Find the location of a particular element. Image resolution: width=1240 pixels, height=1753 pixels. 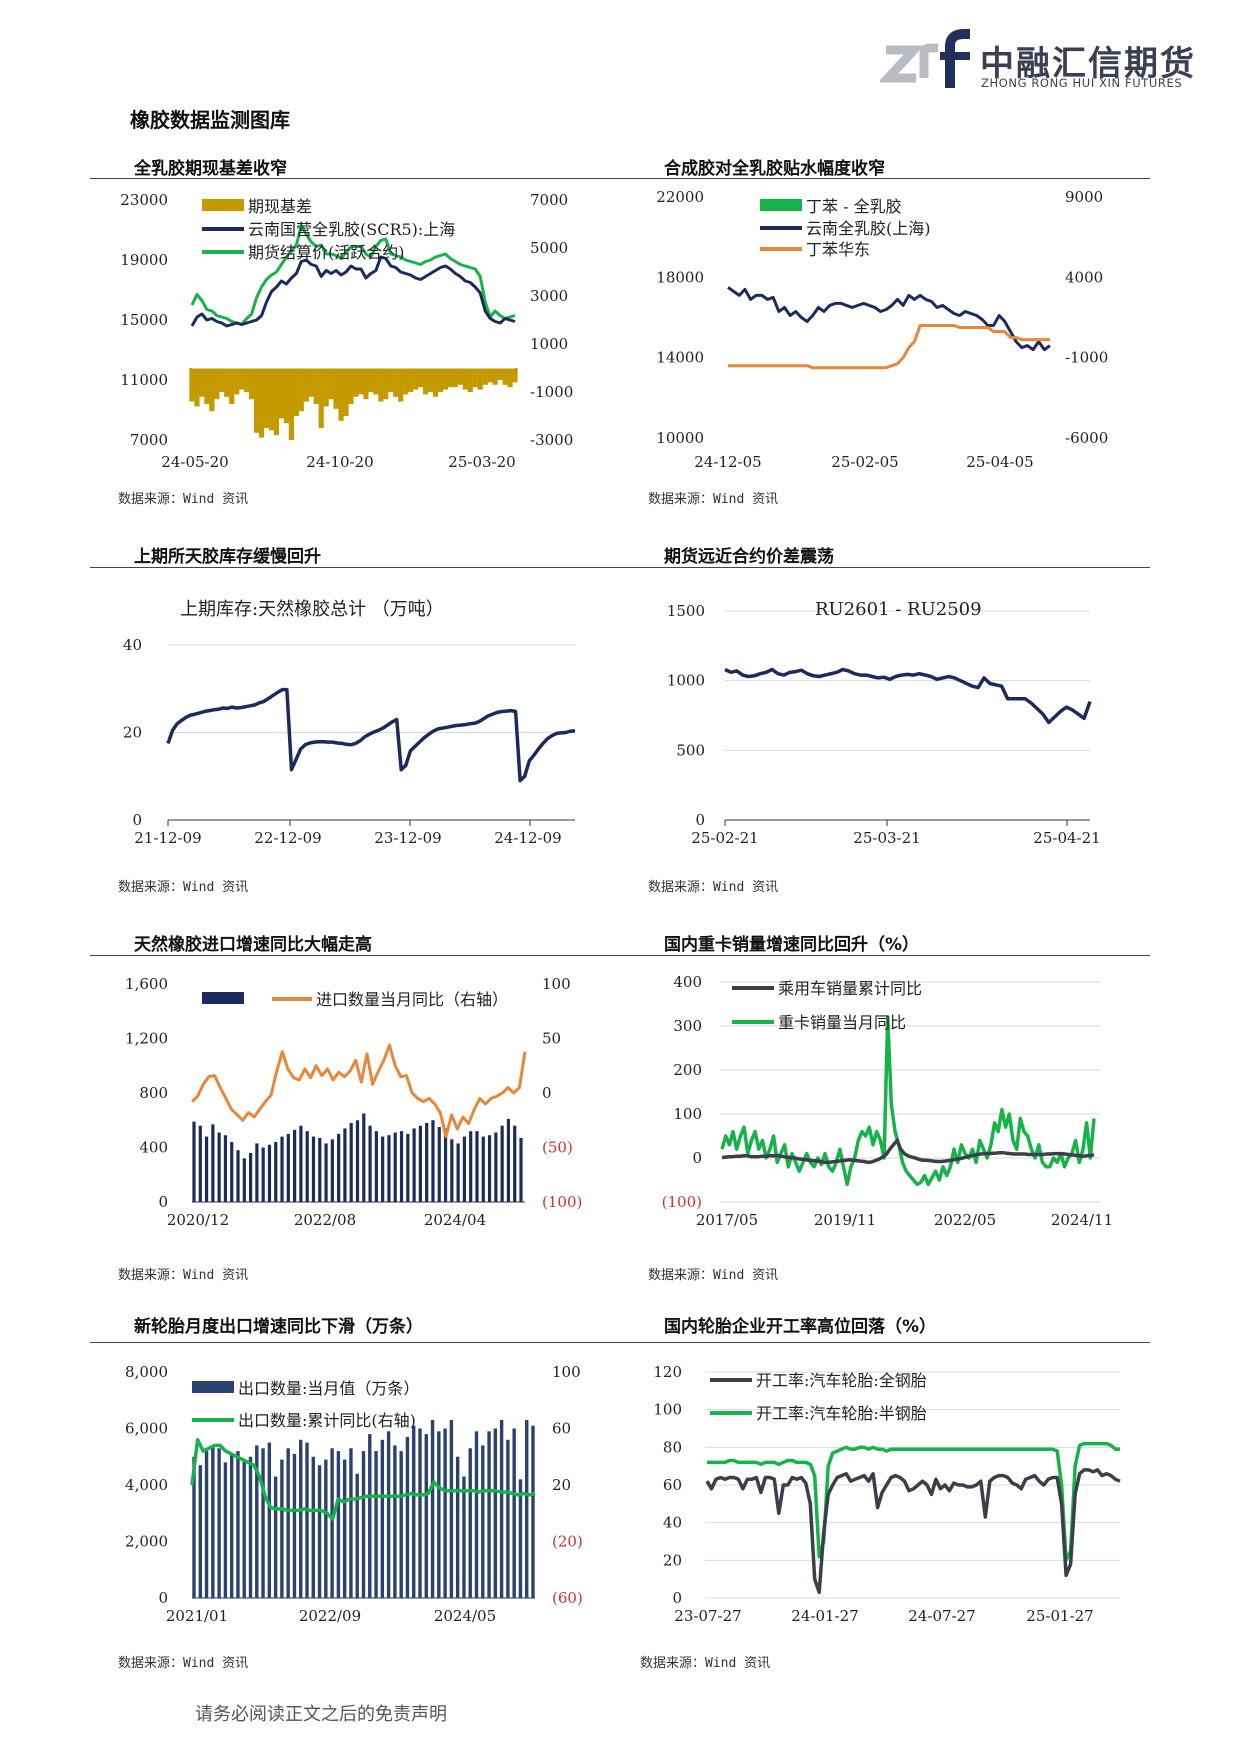

c8-y-tick: 20 is located at coordinates (672, 1560).